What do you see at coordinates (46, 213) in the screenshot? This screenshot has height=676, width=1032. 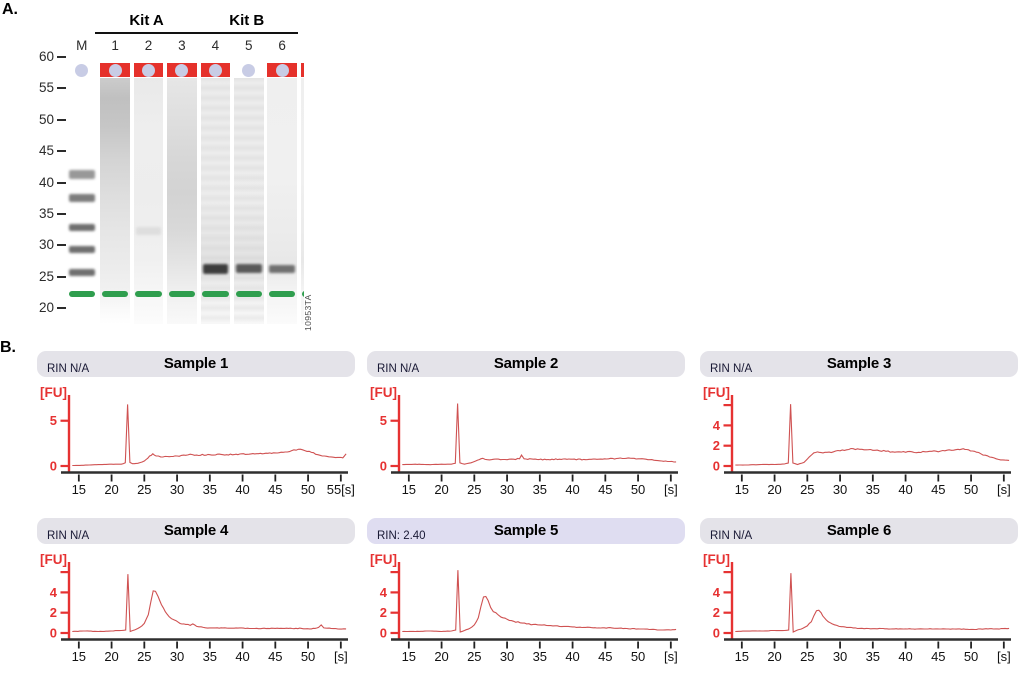 I see `gel-size-label: 35` at bounding box center [46, 213].